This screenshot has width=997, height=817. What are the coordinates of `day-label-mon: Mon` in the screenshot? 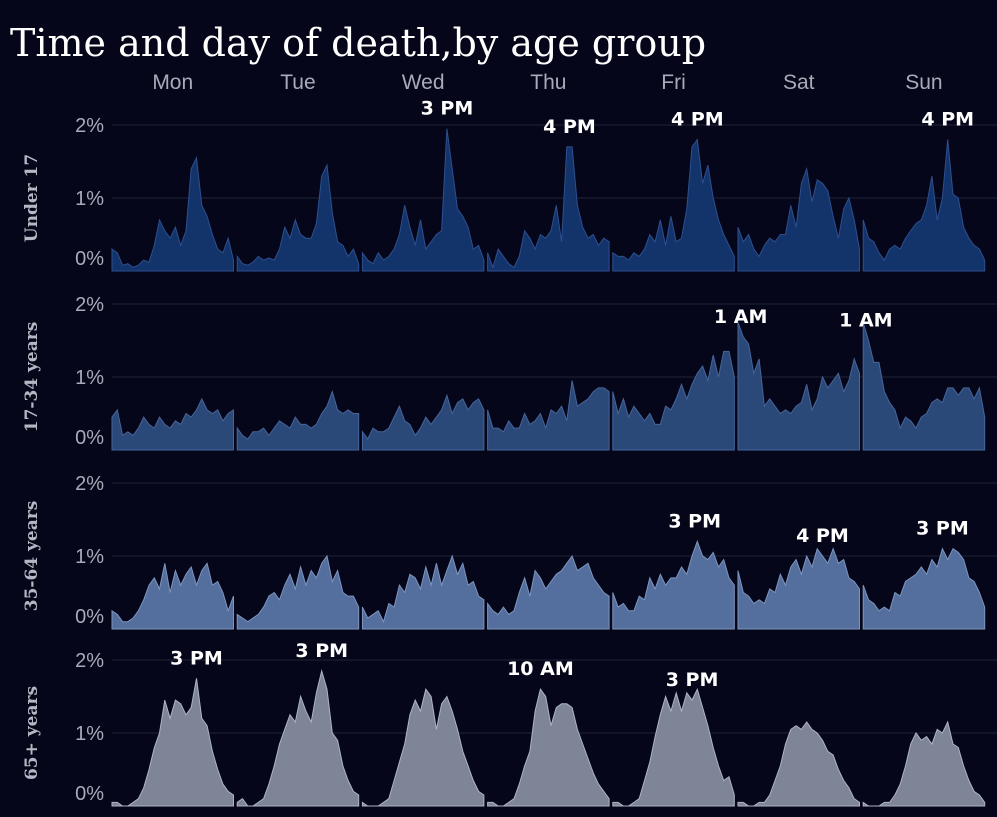 It's located at (172, 82).